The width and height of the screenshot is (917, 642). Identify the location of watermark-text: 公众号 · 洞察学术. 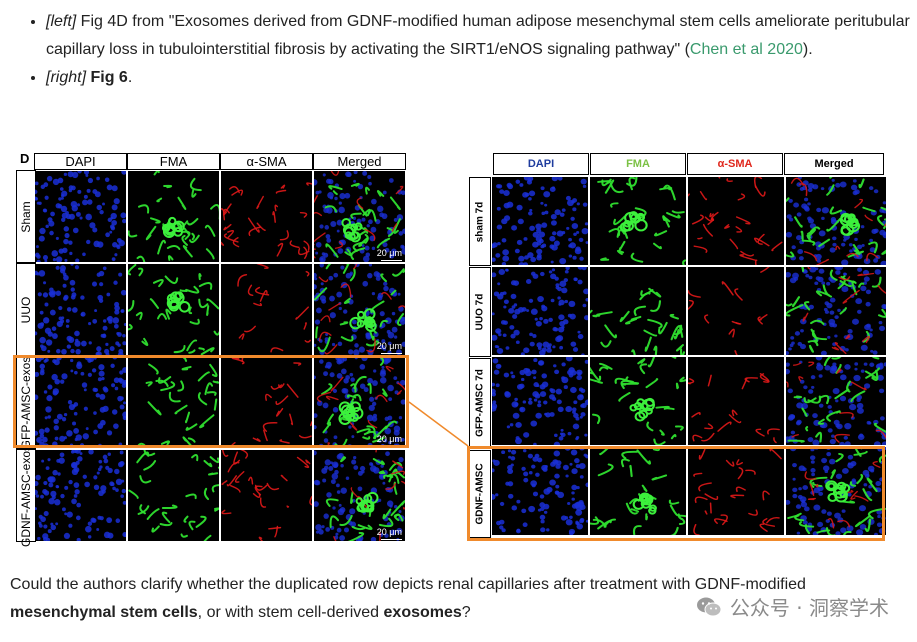
(809, 608).